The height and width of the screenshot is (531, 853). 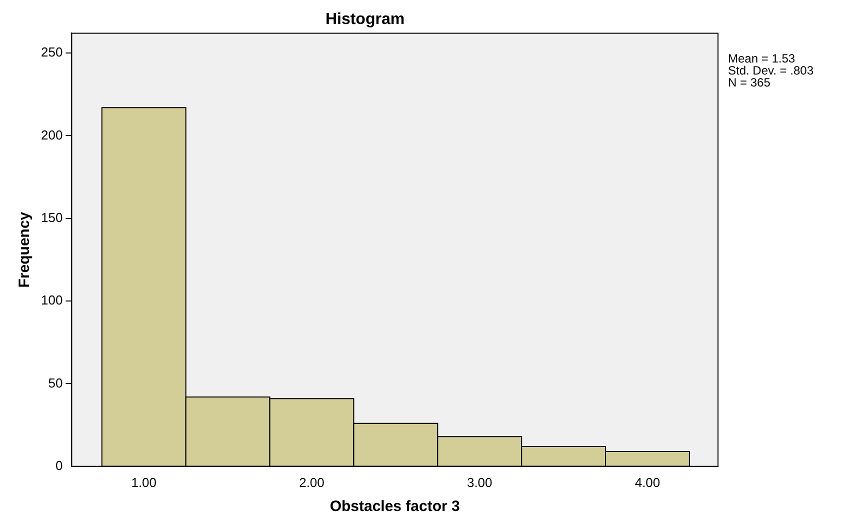 What do you see at coordinates (749, 83) in the screenshot?
I see `text: N = 365` at bounding box center [749, 83].